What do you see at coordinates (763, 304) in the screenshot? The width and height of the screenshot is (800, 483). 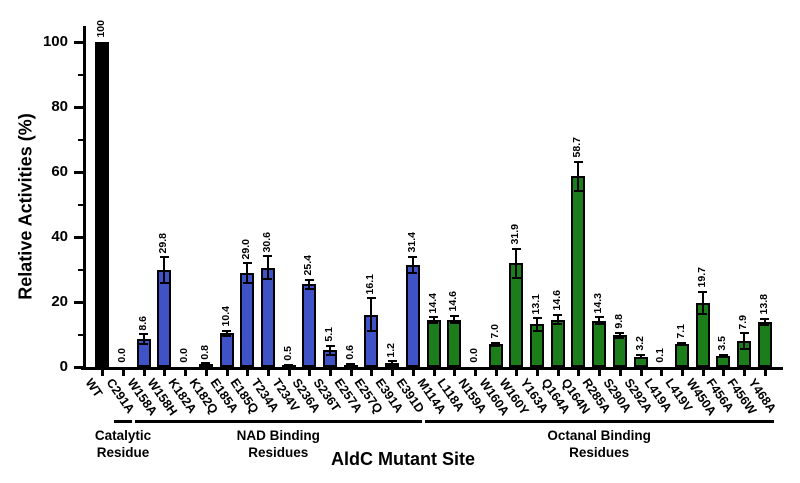 I see `value-label-Y468A: 13.8` at bounding box center [763, 304].